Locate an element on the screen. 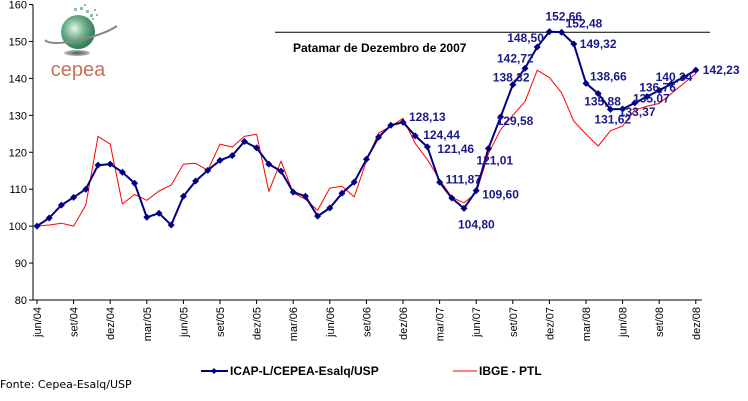 The width and height of the screenshot is (748, 401). data-label: 152,48 is located at coordinates (584, 23).